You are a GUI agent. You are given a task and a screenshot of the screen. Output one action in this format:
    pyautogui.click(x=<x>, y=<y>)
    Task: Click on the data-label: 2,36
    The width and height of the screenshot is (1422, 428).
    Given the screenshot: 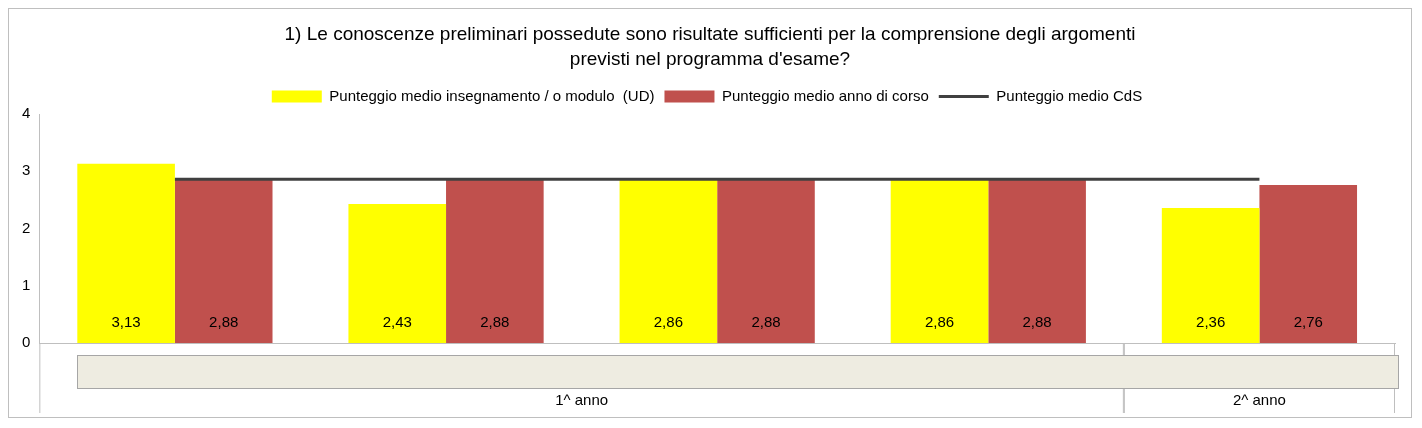 What is the action you would take?
    pyautogui.click(x=1211, y=322)
    